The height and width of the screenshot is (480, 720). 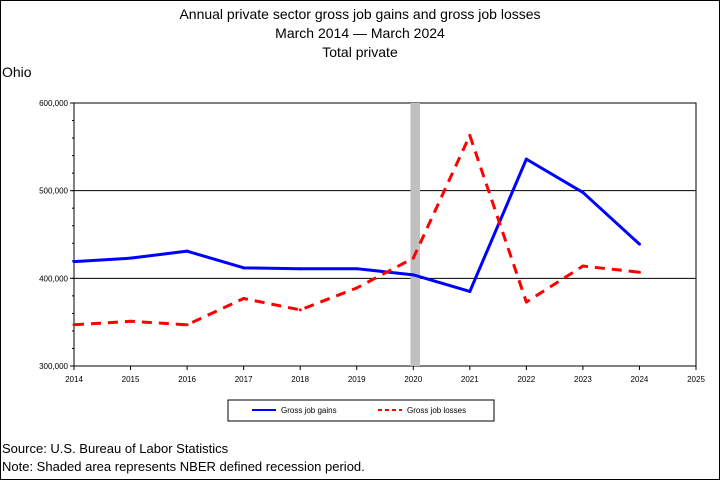 I want to click on x-tick-label-11: 2025, so click(x=696, y=379).